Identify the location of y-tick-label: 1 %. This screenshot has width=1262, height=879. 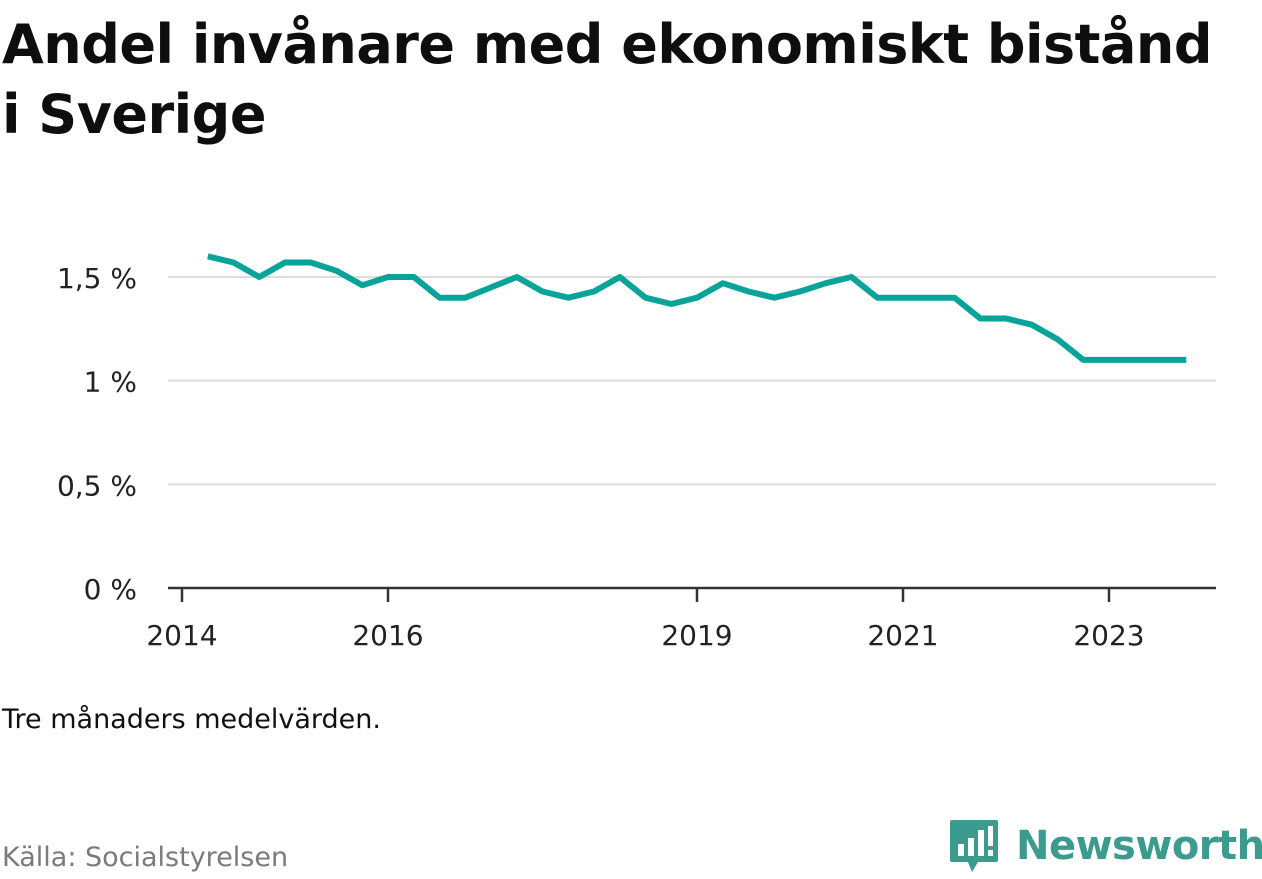
(110, 382).